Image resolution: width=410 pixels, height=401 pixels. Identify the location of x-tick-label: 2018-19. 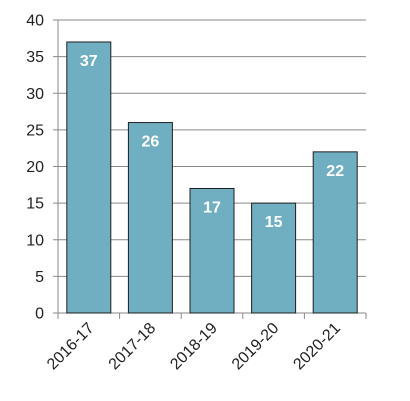
(194, 347).